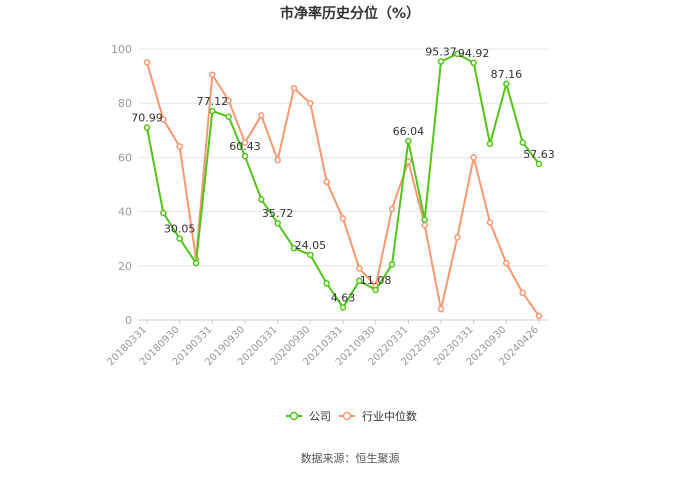 This screenshot has width=700, height=478. Describe the element at coordinates (121, 49) in the screenshot. I see `y-tick-label: 100` at that location.